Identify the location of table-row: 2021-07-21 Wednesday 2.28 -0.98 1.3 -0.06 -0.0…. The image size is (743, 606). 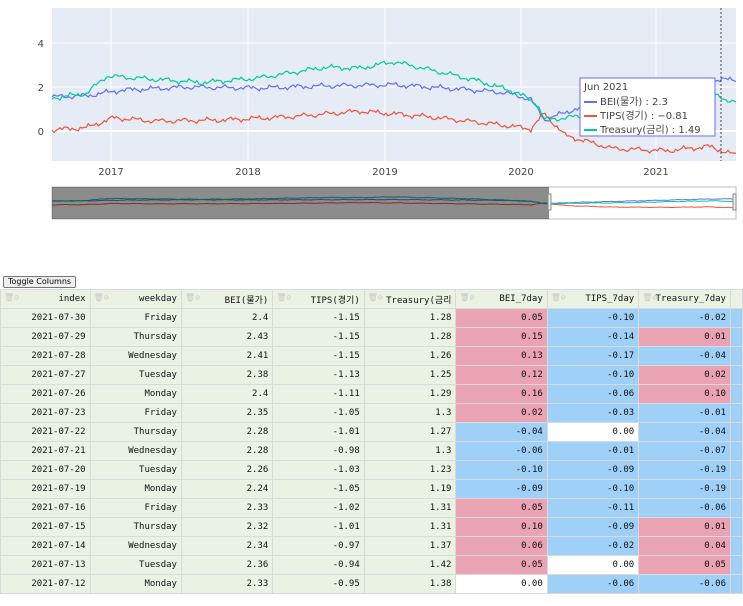
(371, 451).